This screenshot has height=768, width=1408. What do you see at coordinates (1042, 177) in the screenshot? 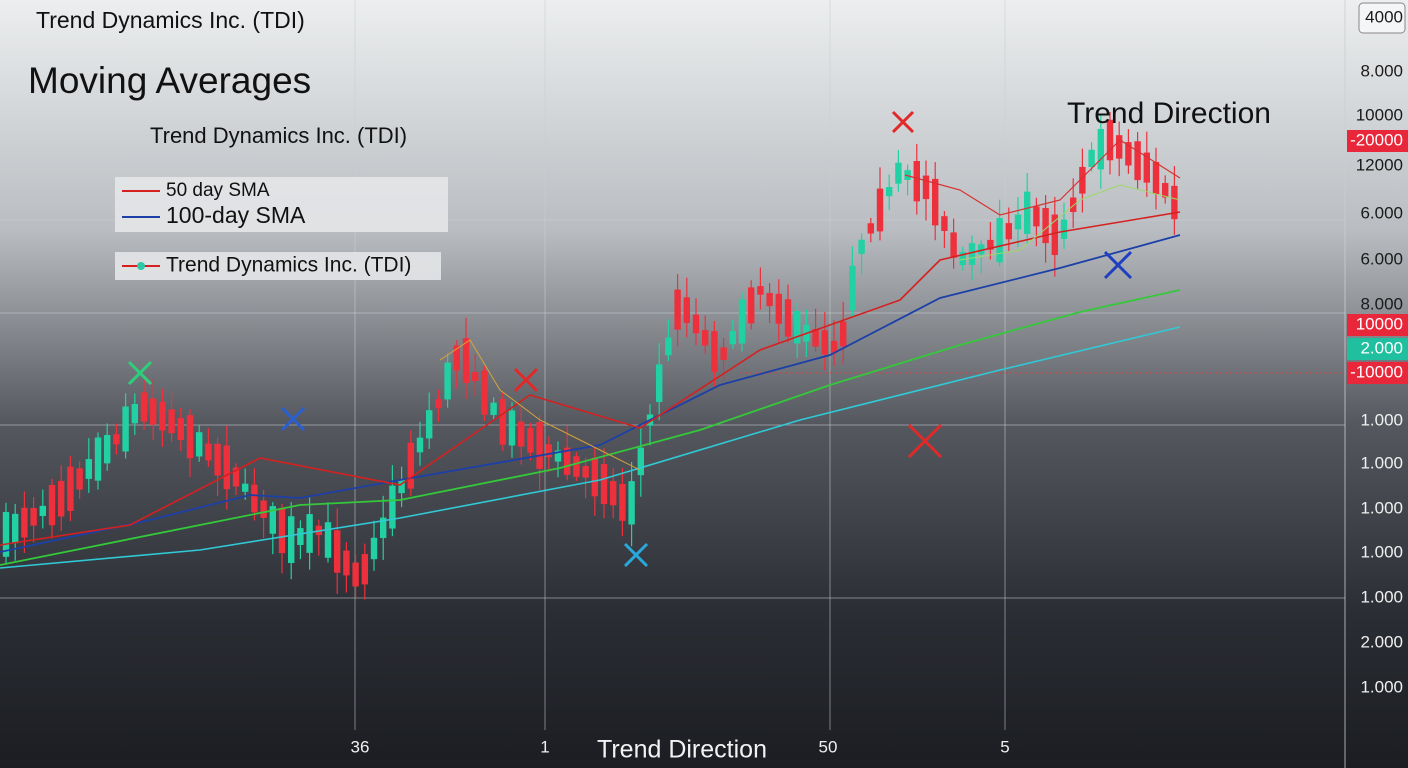
I see `moving-average-line` at bounding box center [1042, 177].